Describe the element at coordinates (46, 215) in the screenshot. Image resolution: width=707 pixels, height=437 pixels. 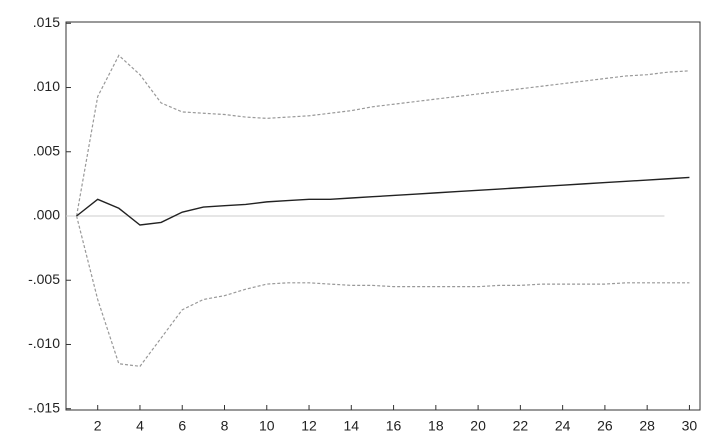
I see `y-tick-label: .000` at that location.